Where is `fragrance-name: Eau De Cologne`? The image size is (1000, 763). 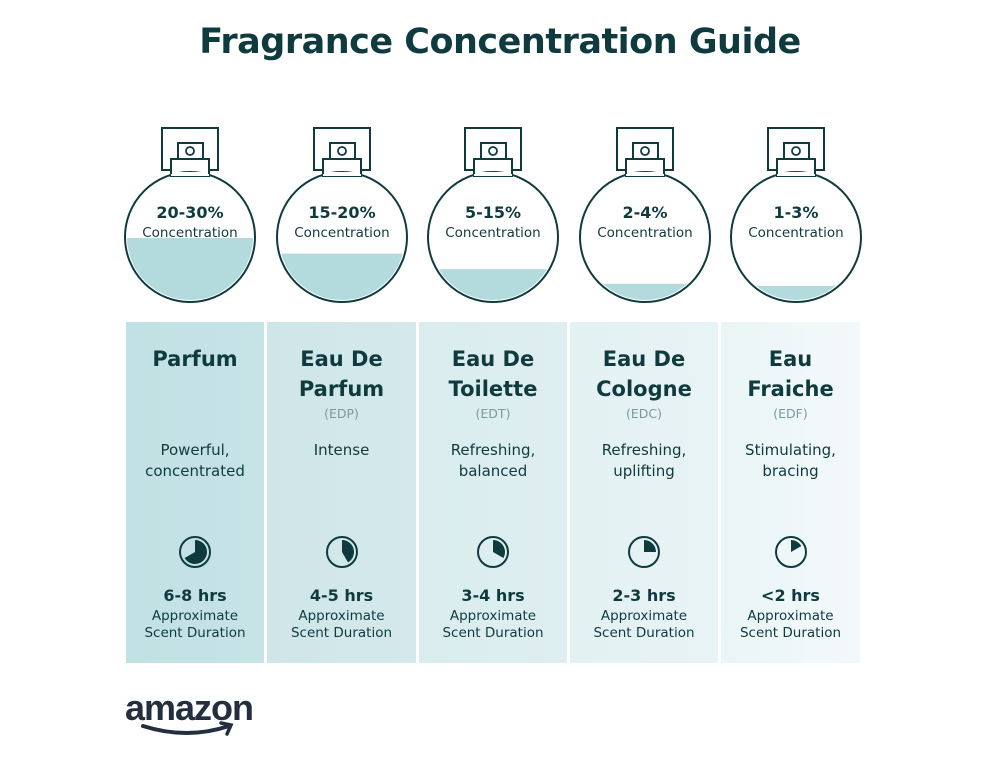 fragrance-name: Eau De Cologne is located at coordinates (644, 374).